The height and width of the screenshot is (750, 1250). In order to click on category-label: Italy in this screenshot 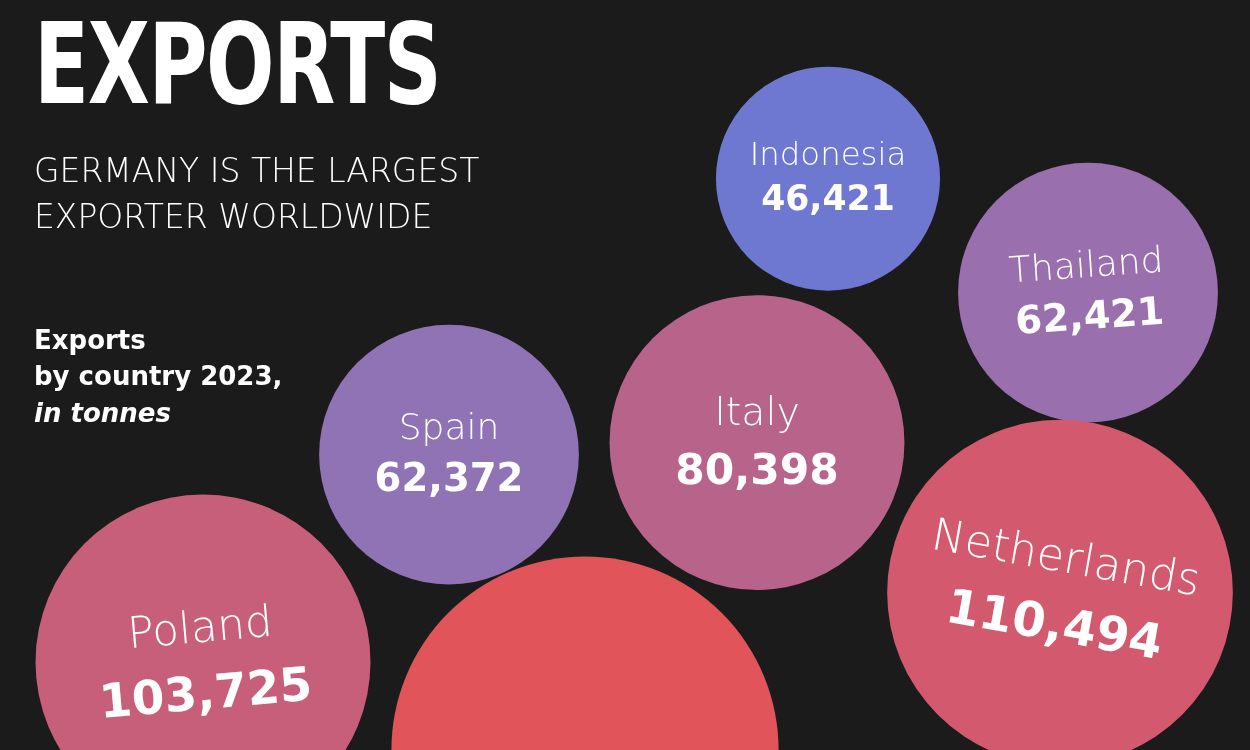, I will do `click(757, 410)`.